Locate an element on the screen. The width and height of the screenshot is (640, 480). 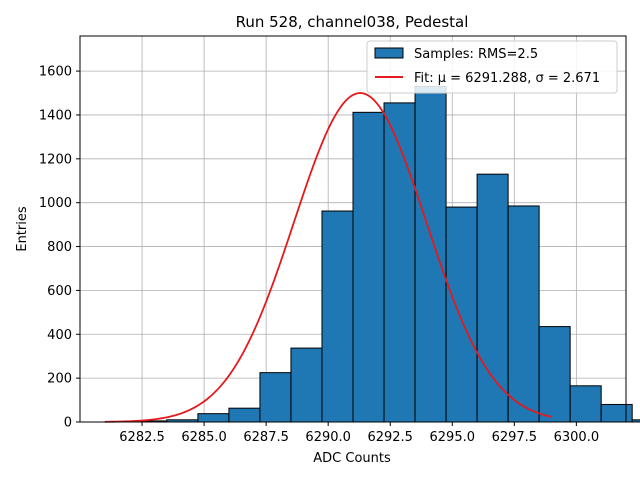
x-axis-label: ADC Counts is located at coordinates (352, 458).